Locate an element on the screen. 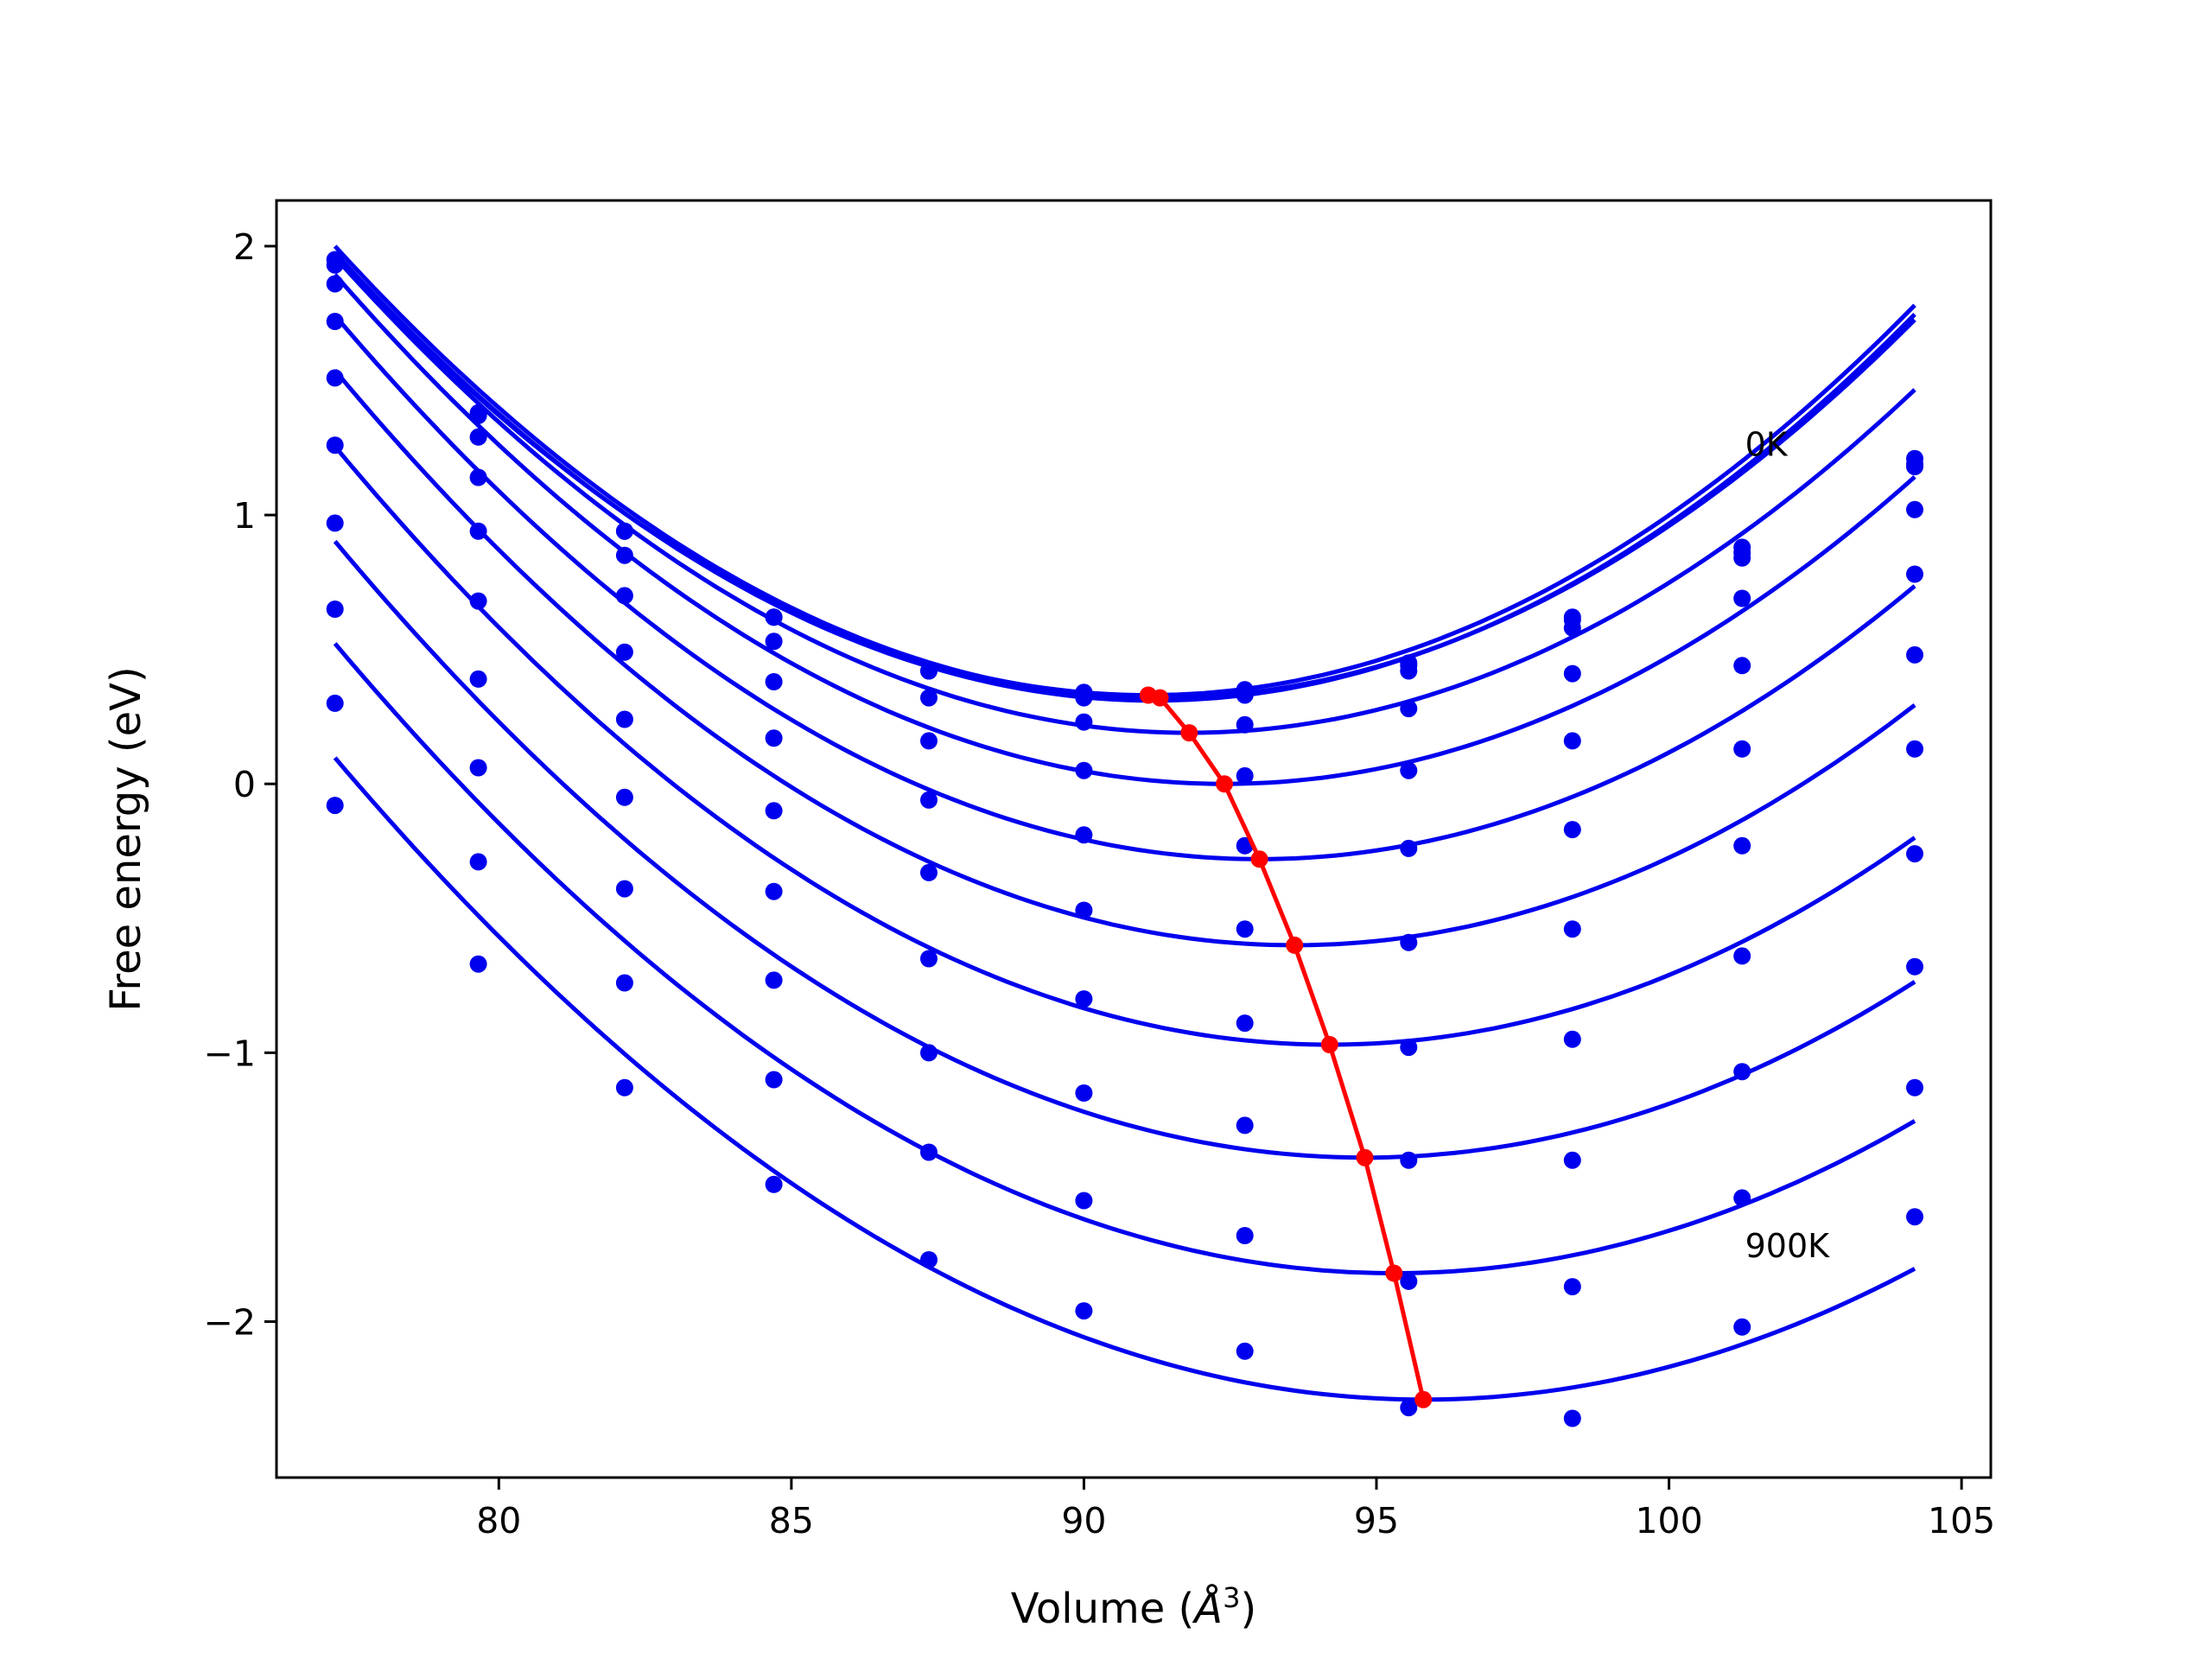 The width and height of the screenshot is (2212, 1659). x-tick-label-0: 80 is located at coordinates (498, 1520).